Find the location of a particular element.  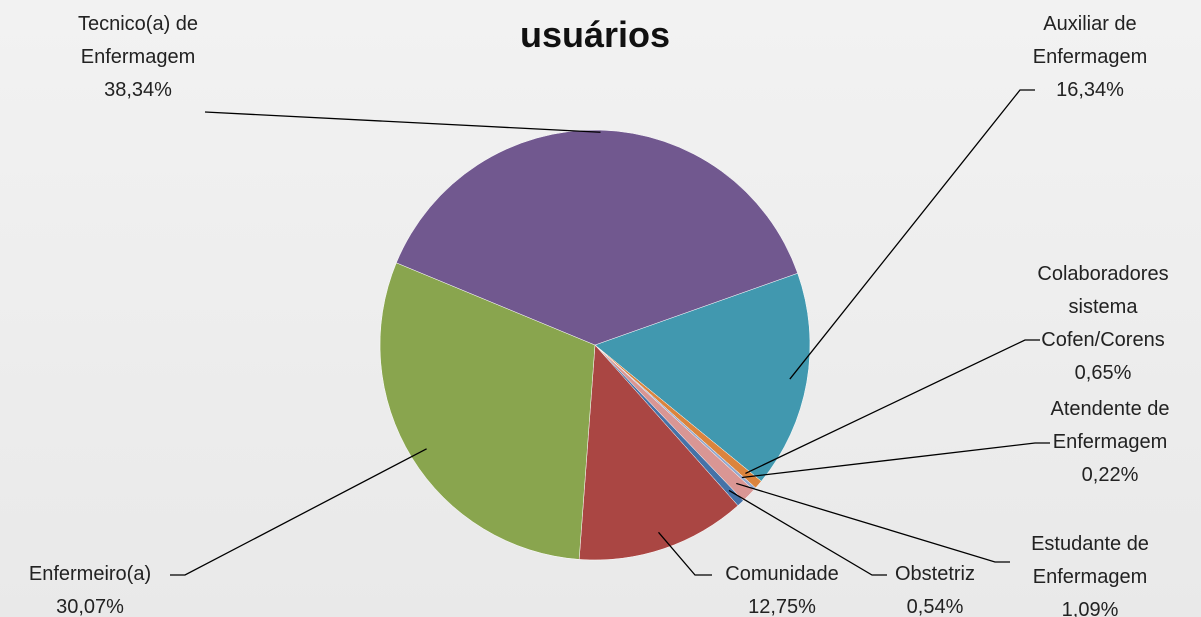

data-label: Colaboradores sistema Cofen/Corens 0,65% is located at coordinates (1103, 324).